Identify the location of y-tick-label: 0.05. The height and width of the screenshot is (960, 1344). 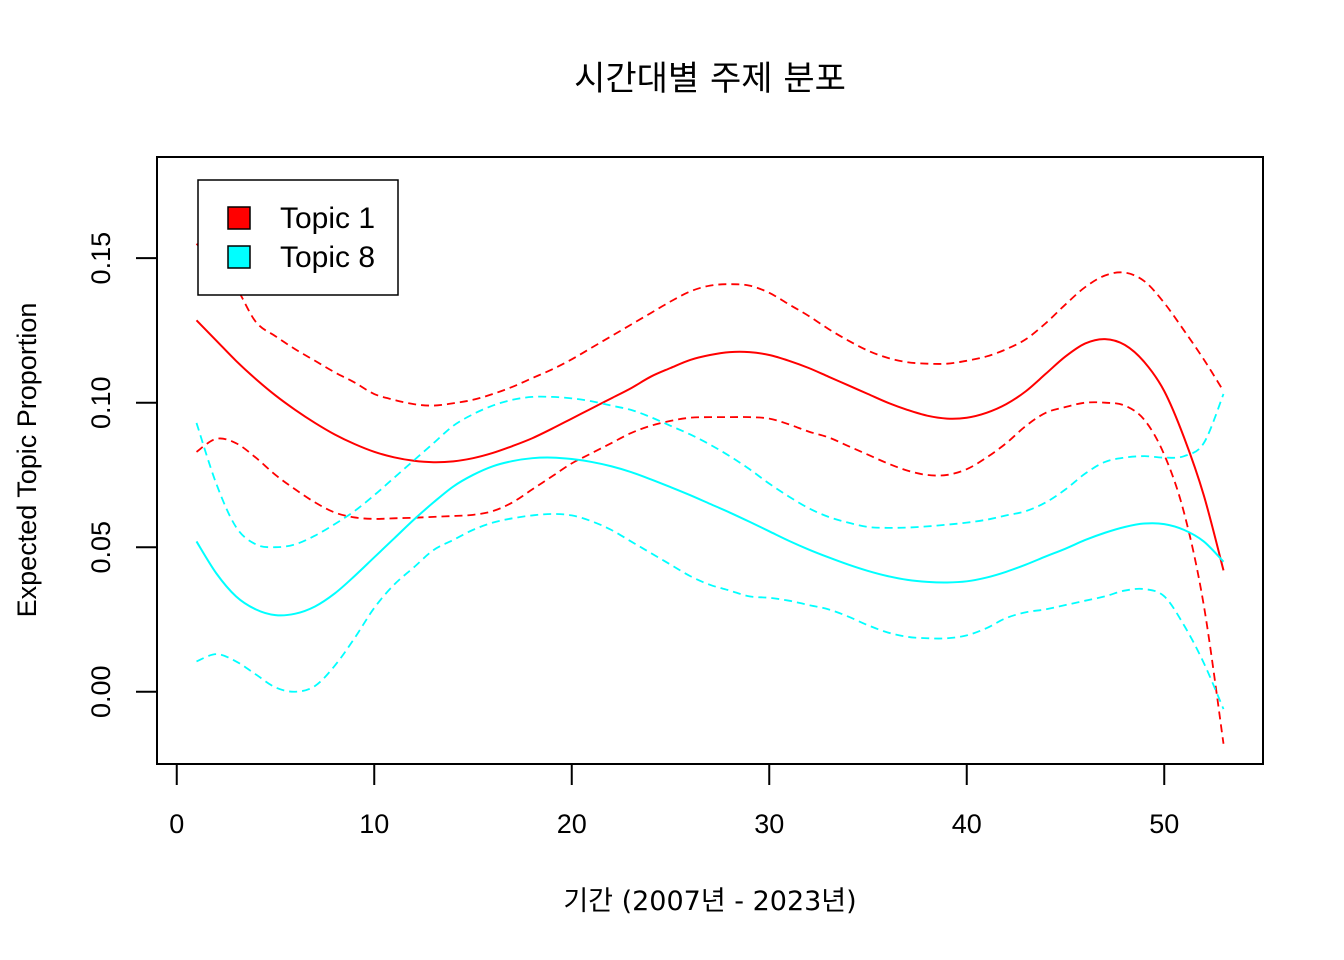
(101, 547).